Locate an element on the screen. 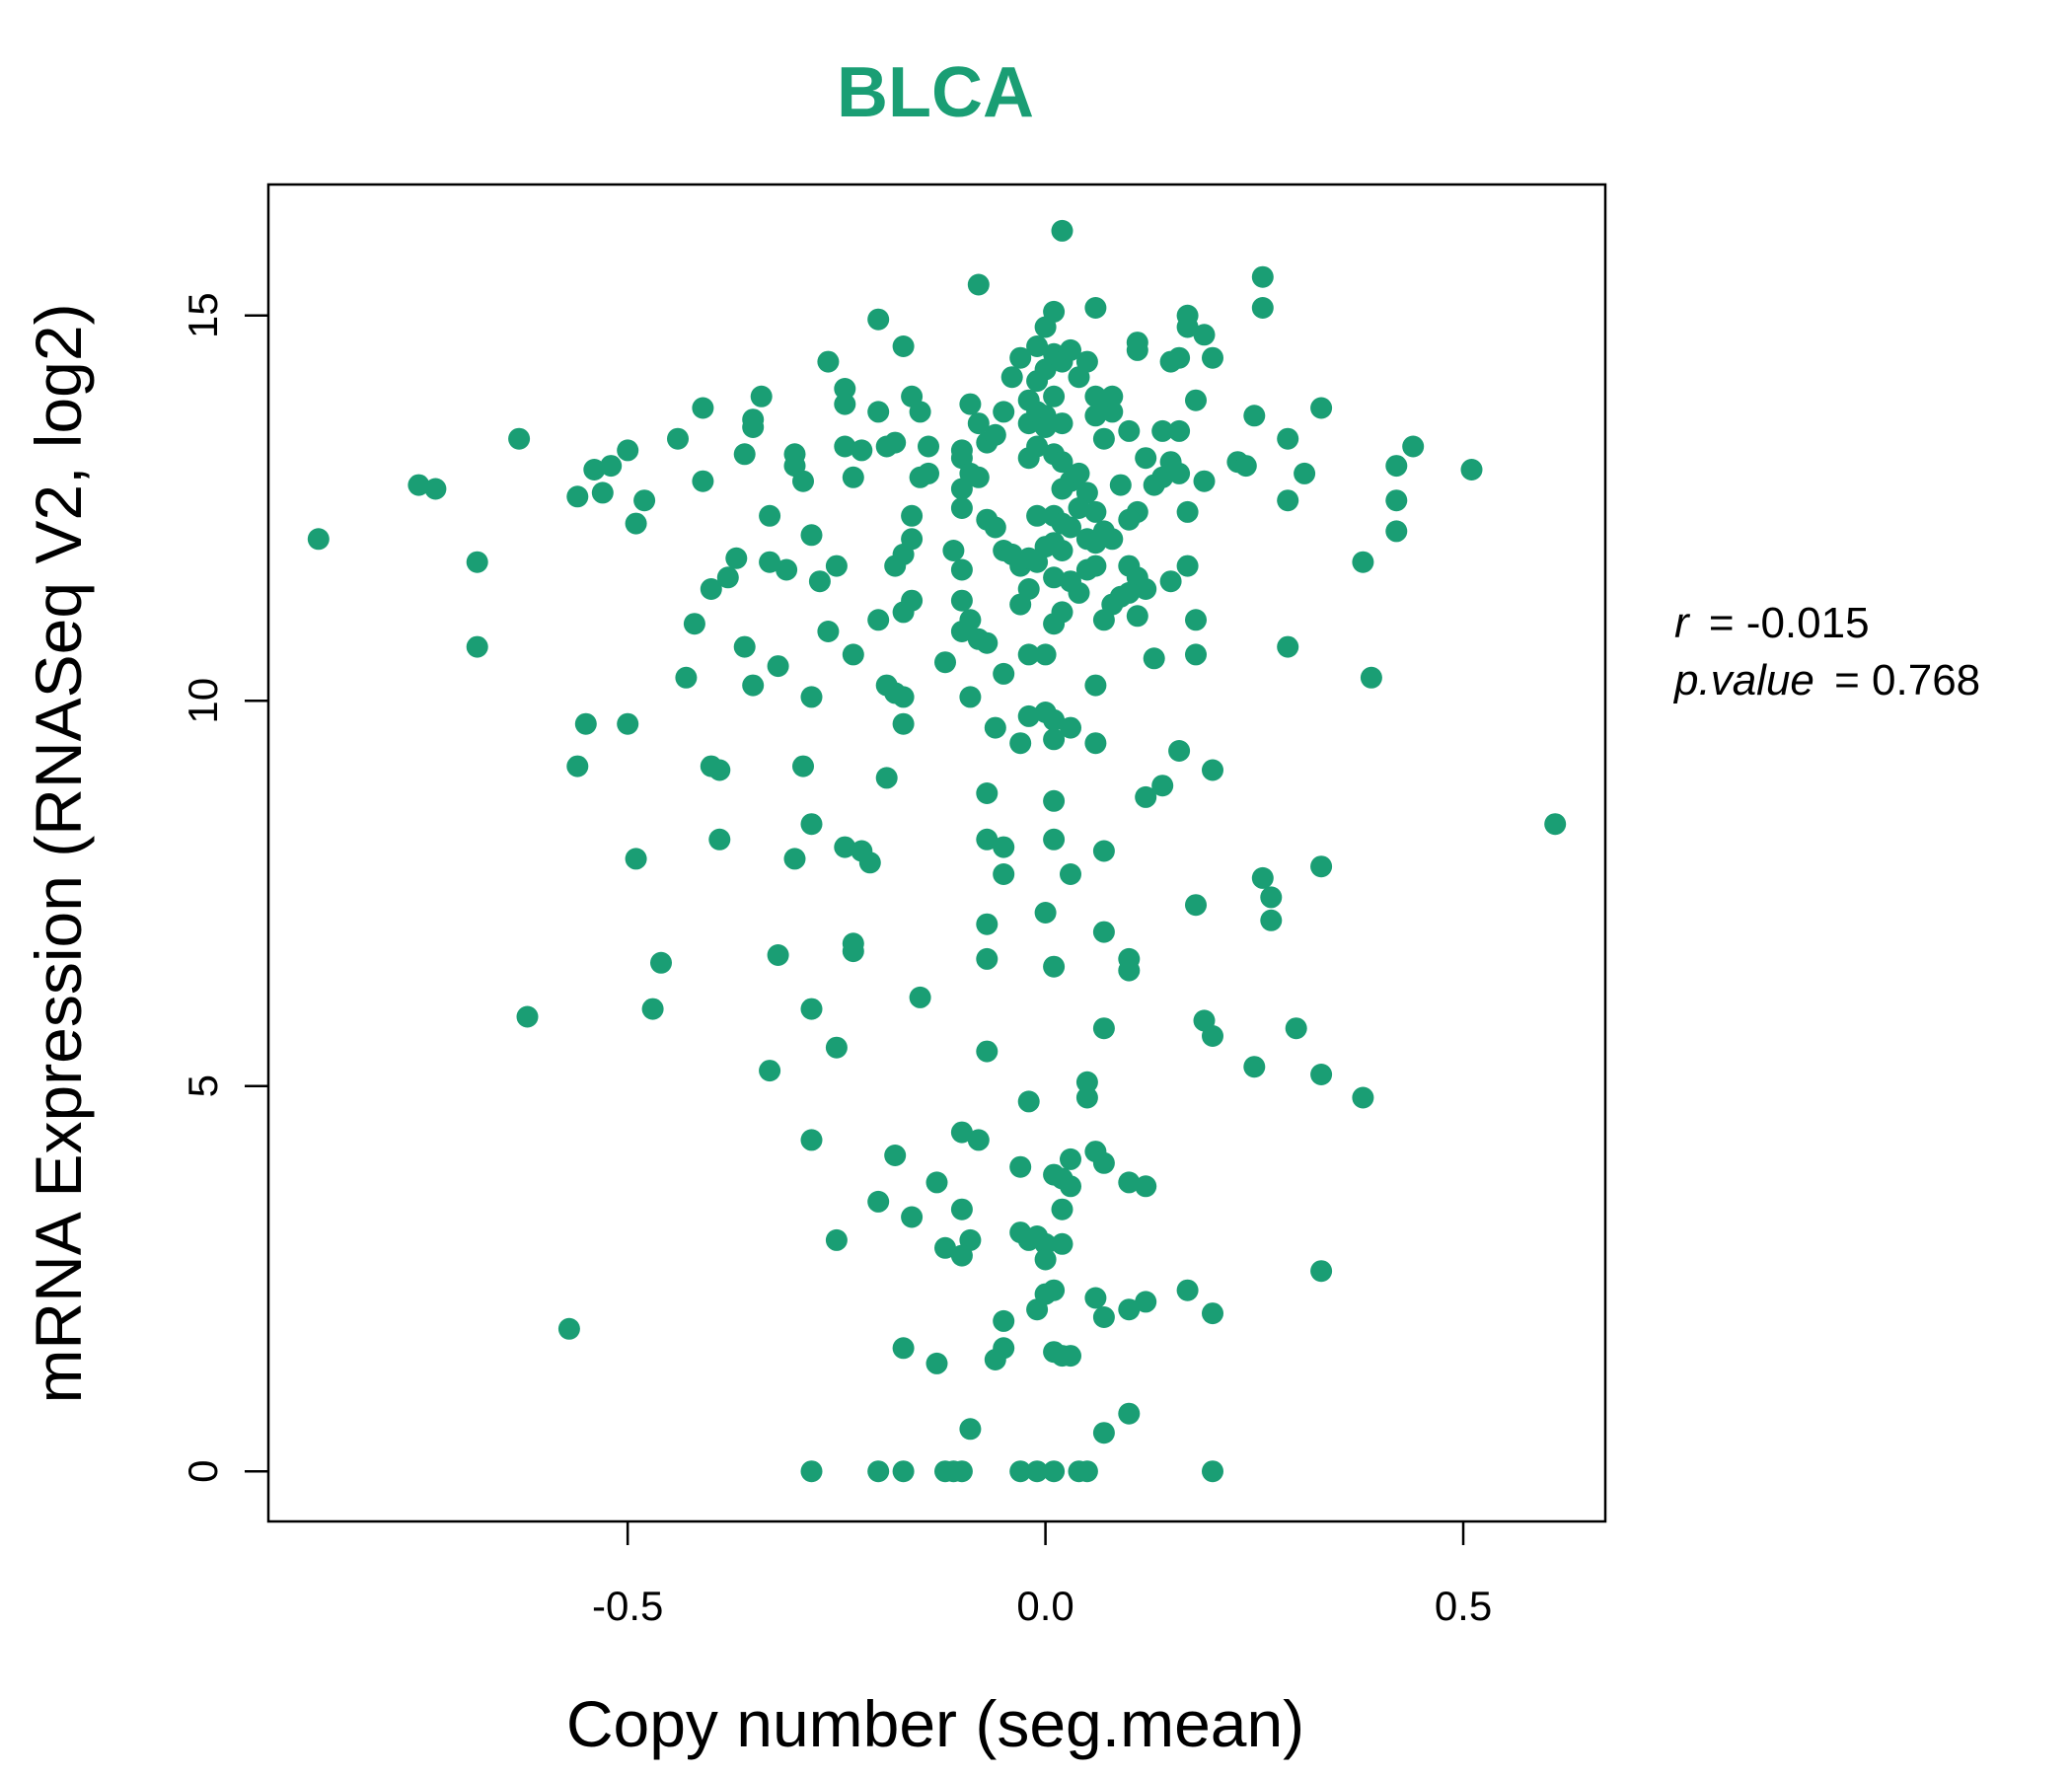 Image resolution: width=2072 pixels, height=1776 pixels. chart-title: BLCA is located at coordinates (936, 93).